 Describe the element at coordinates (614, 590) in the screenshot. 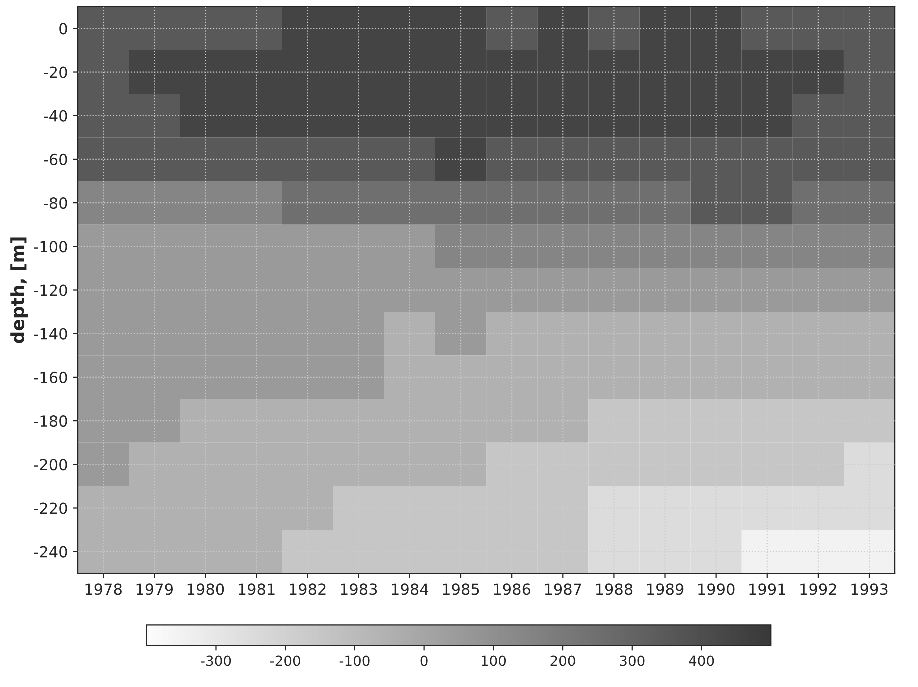

I see `x-tick-label: 1988` at that location.